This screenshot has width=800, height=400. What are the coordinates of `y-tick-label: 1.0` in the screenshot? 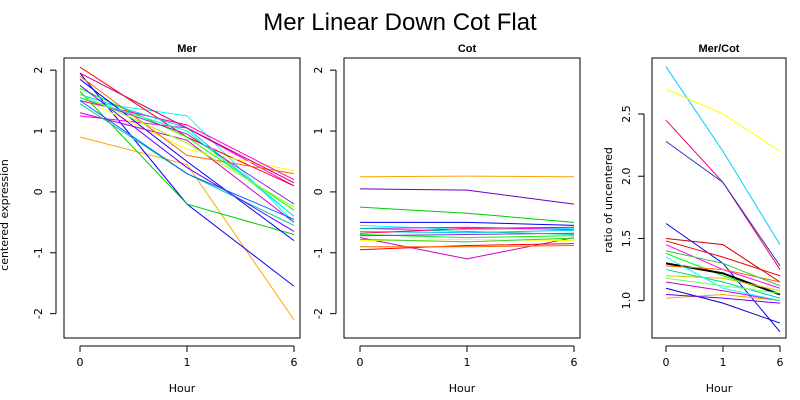 It's located at (626, 301).